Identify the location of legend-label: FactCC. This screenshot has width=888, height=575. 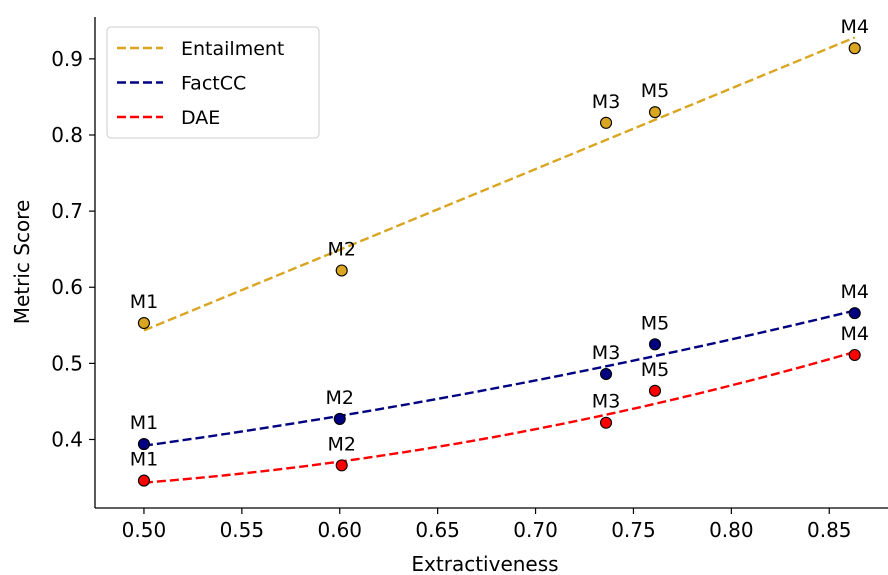
(213, 84).